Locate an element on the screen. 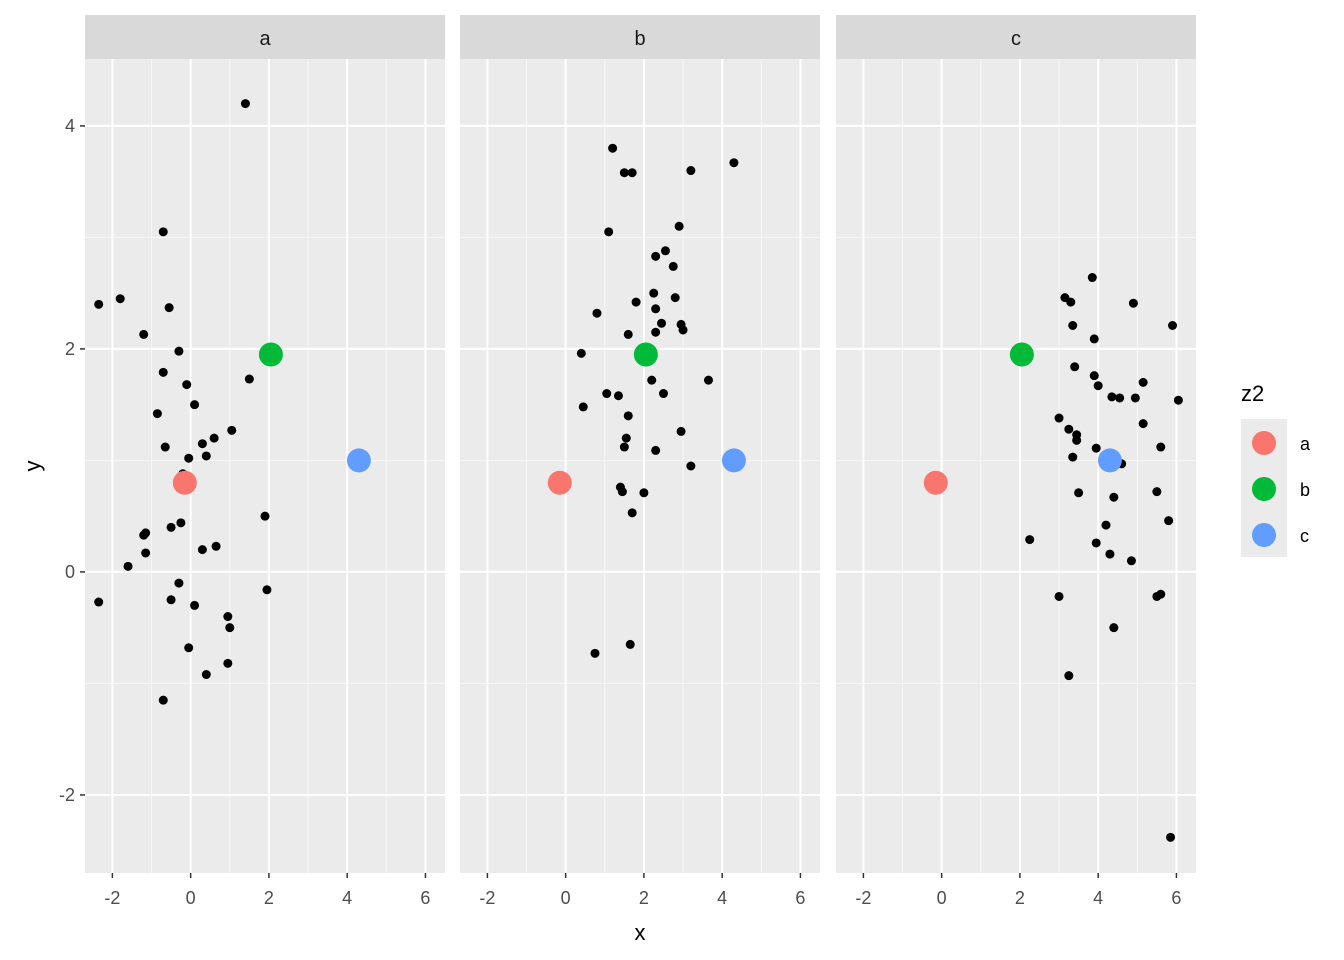 Image resolution: width=1344 pixels, height=960 pixels. strip-label-b: b is located at coordinates (639, 39).